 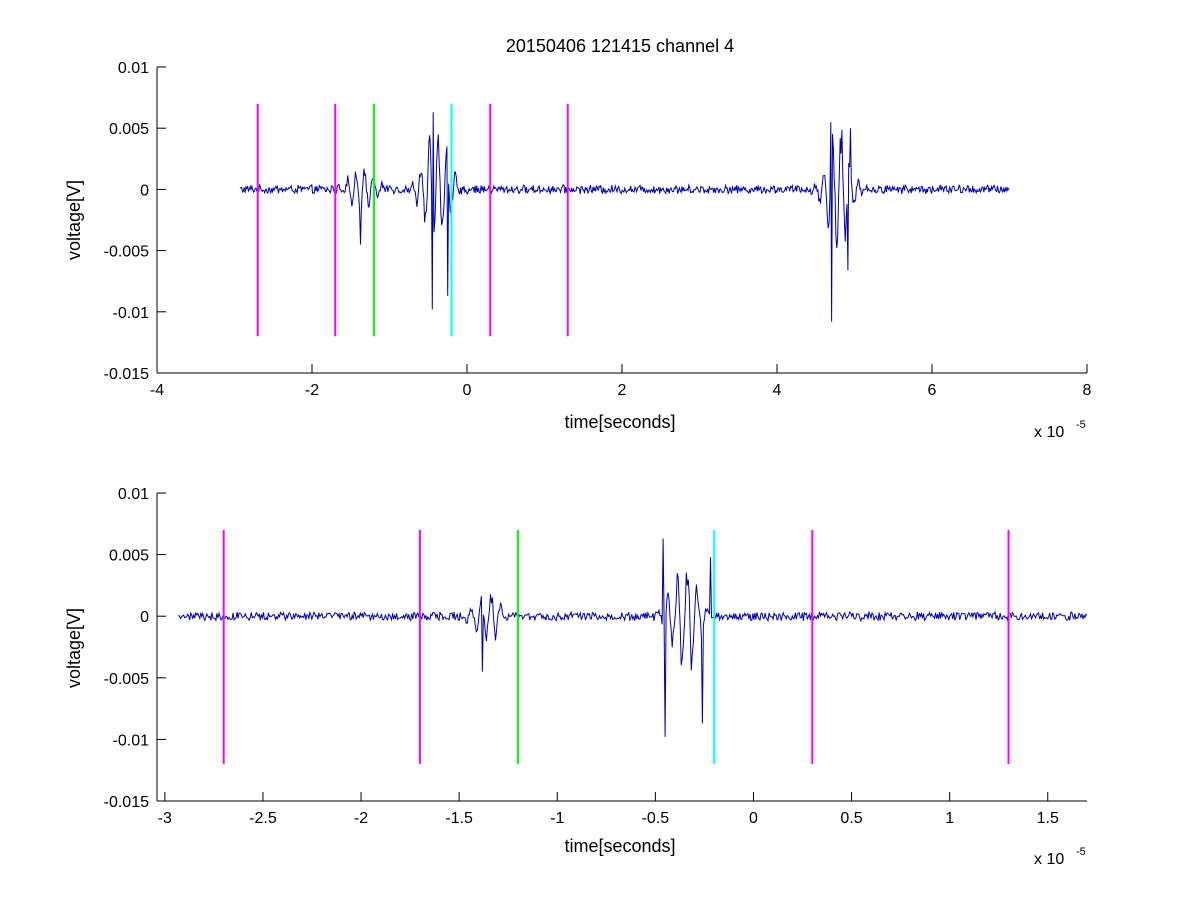 What do you see at coordinates (263, 818) in the screenshot?
I see `x-tick-label: -2.5` at bounding box center [263, 818].